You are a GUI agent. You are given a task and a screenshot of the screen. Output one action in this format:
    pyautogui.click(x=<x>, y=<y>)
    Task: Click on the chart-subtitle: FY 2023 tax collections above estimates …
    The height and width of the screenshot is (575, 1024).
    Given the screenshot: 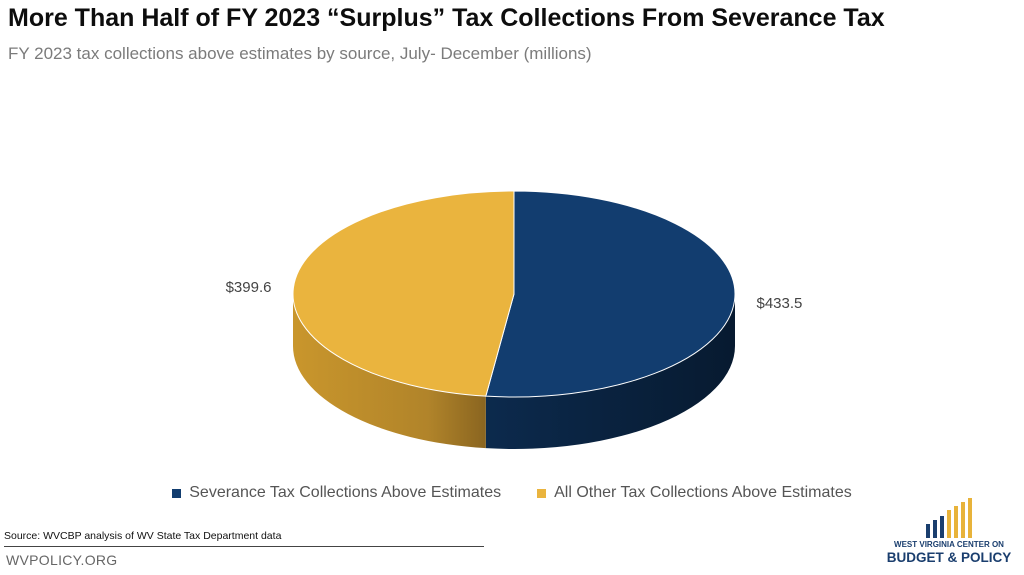 What is the action you would take?
    pyautogui.click(x=300, y=53)
    